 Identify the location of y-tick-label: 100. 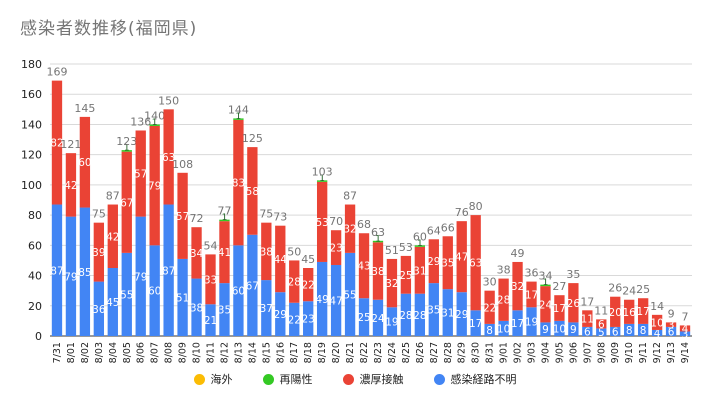
(31, 185).